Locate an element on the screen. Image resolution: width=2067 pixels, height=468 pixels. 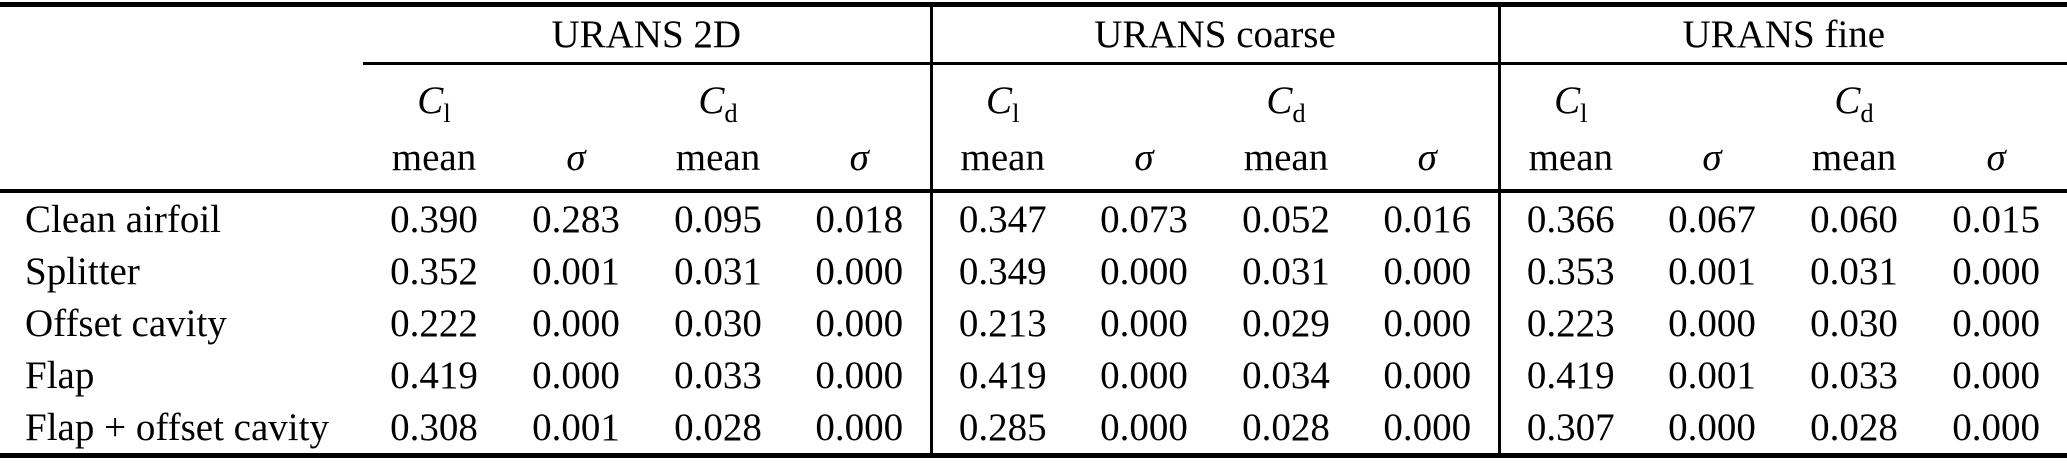
value-cell: 0.016 is located at coordinates (1427, 219).